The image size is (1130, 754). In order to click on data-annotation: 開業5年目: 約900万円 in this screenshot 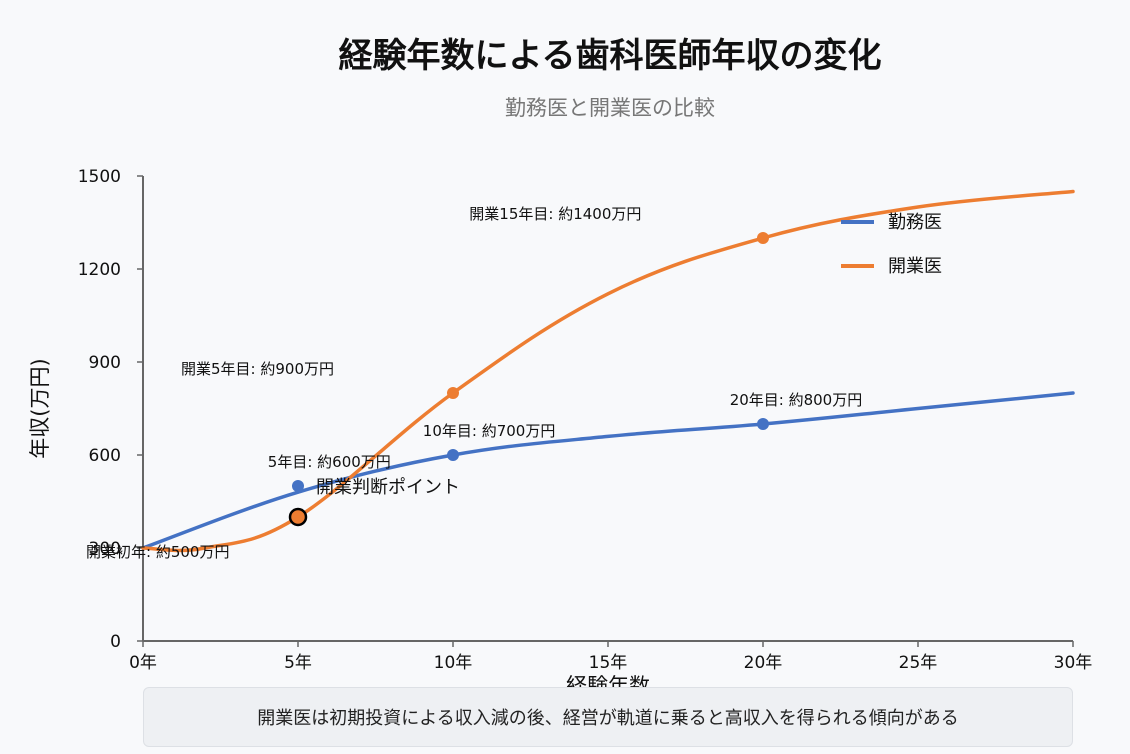, I will do `click(257, 369)`.